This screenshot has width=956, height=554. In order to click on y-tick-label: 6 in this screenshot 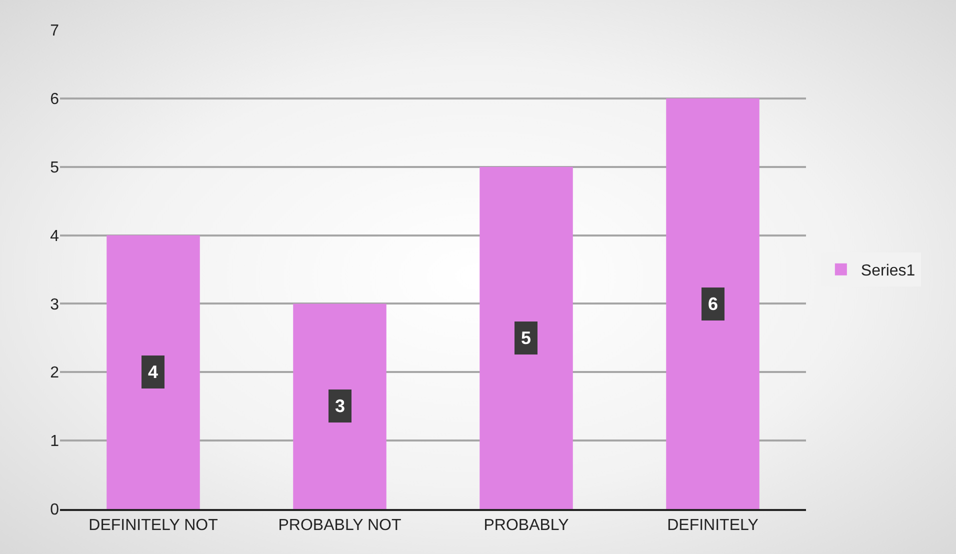, I will do `click(55, 99)`.